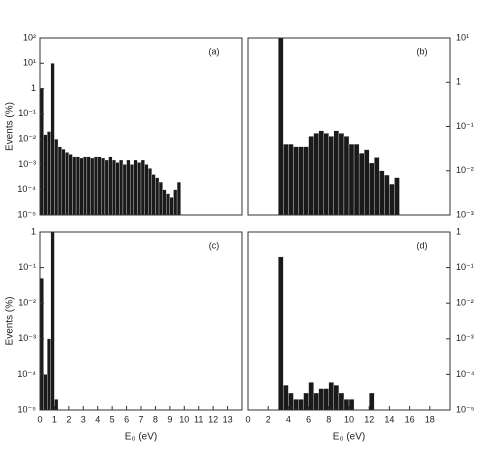  Describe the element at coordinates (369, 419) in the screenshot. I see `x-tick-label: 12` at that location.